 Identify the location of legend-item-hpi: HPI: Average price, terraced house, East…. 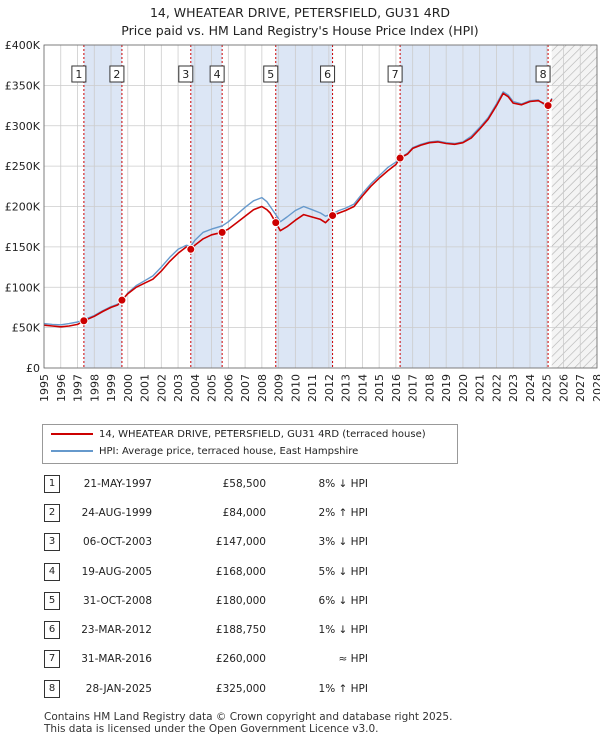
(204, 452).